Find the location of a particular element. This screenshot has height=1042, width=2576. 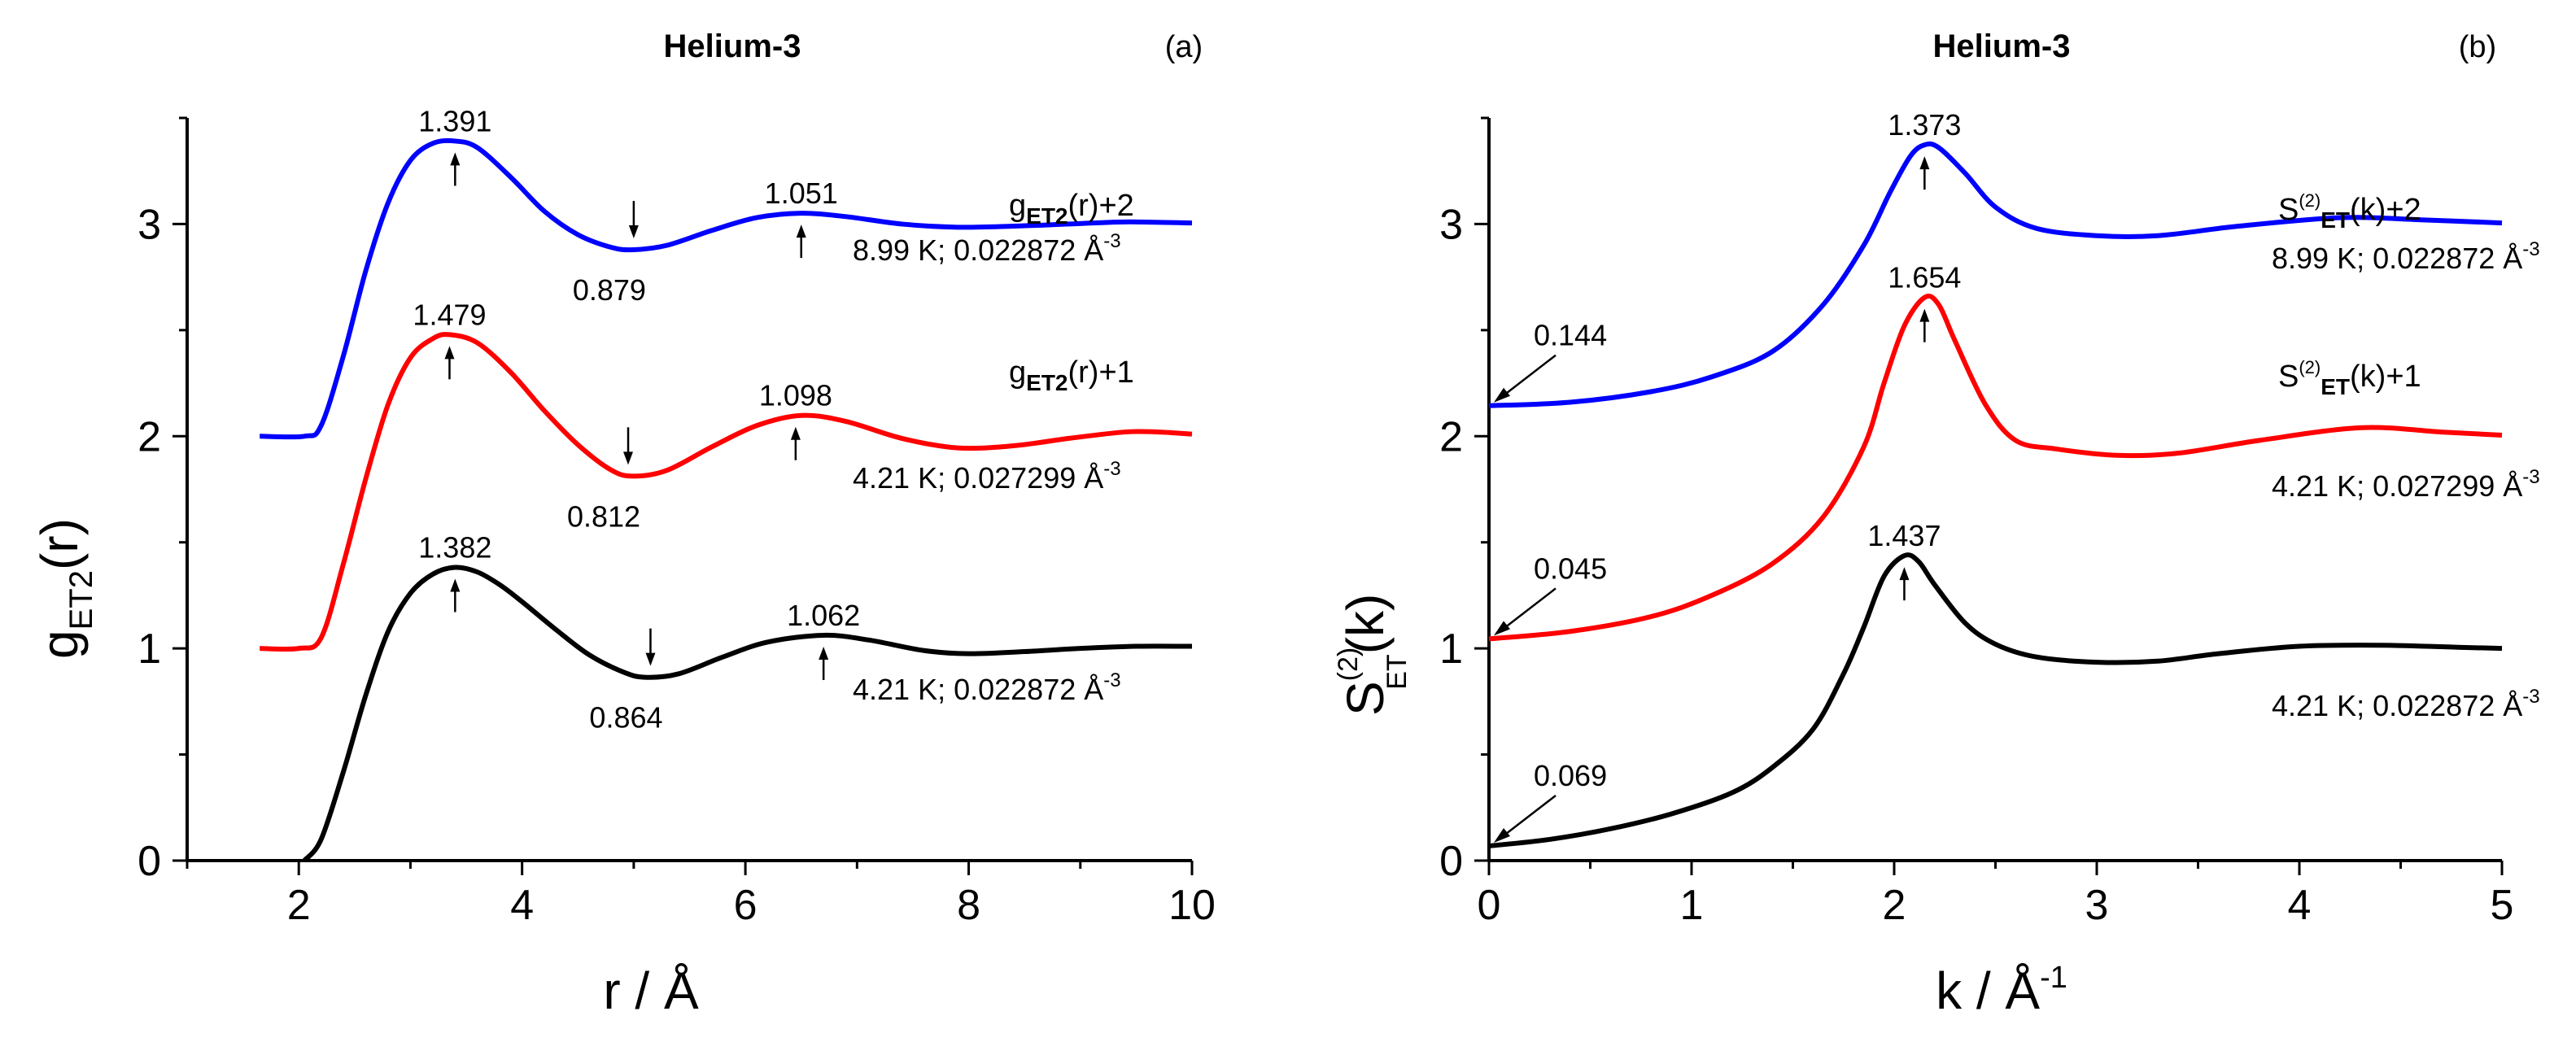

condition-label: 4.21 K; 0.027299 Å-3 is located at coordinates (2406, 485).